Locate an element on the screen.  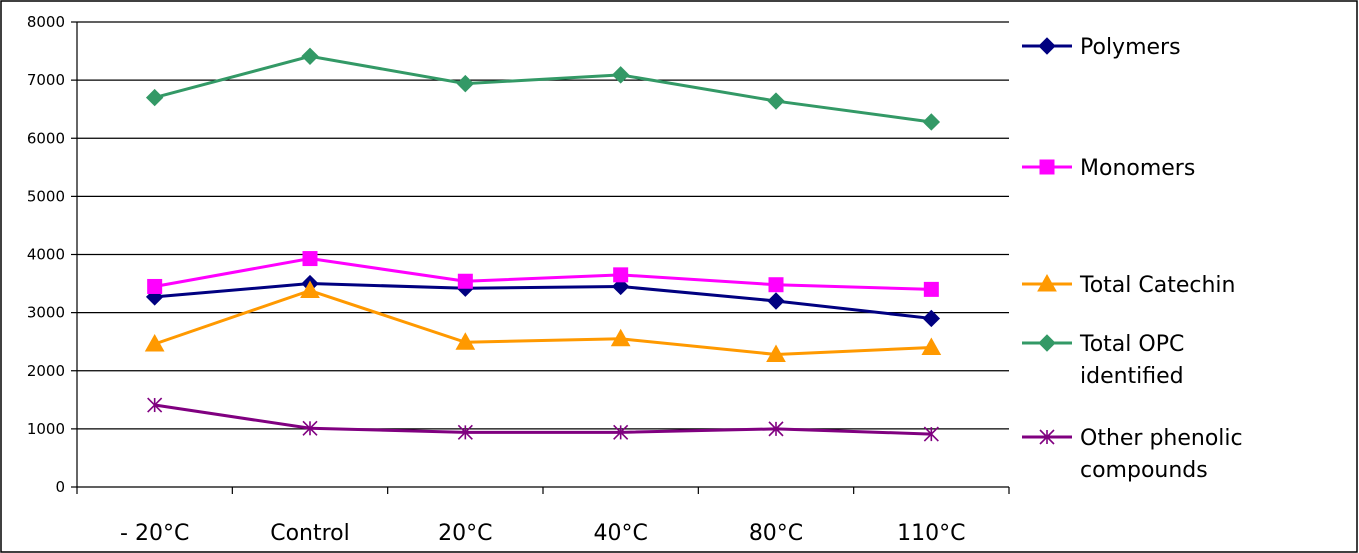
legend-entry: Other phenolic compounds is located at coordinates (1132, 454).